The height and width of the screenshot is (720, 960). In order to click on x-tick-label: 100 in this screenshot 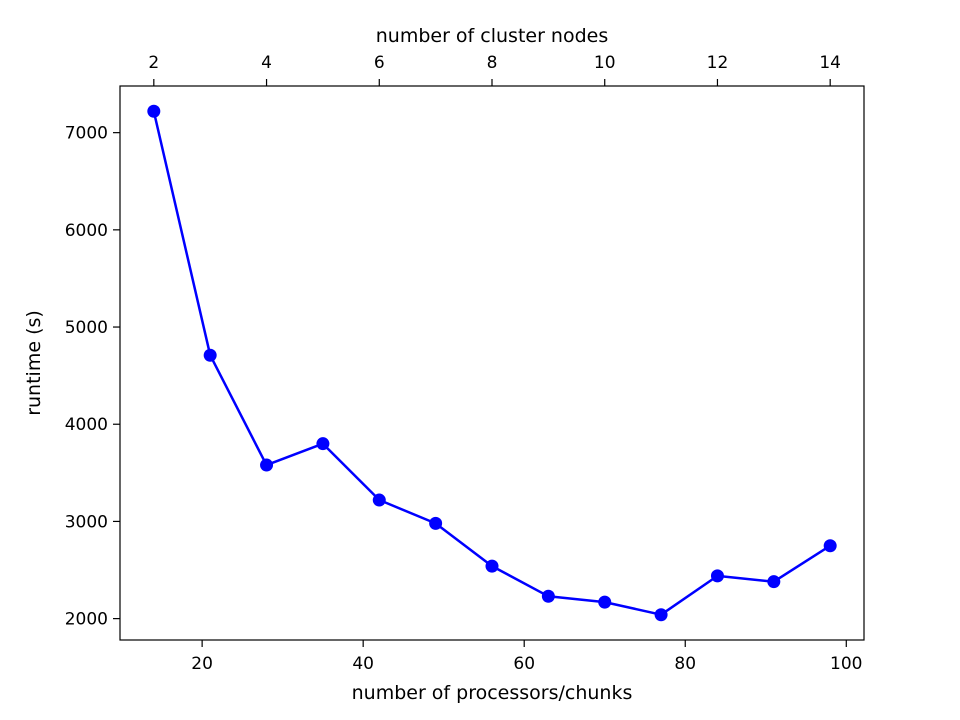, I will do `click(846, 664)`.